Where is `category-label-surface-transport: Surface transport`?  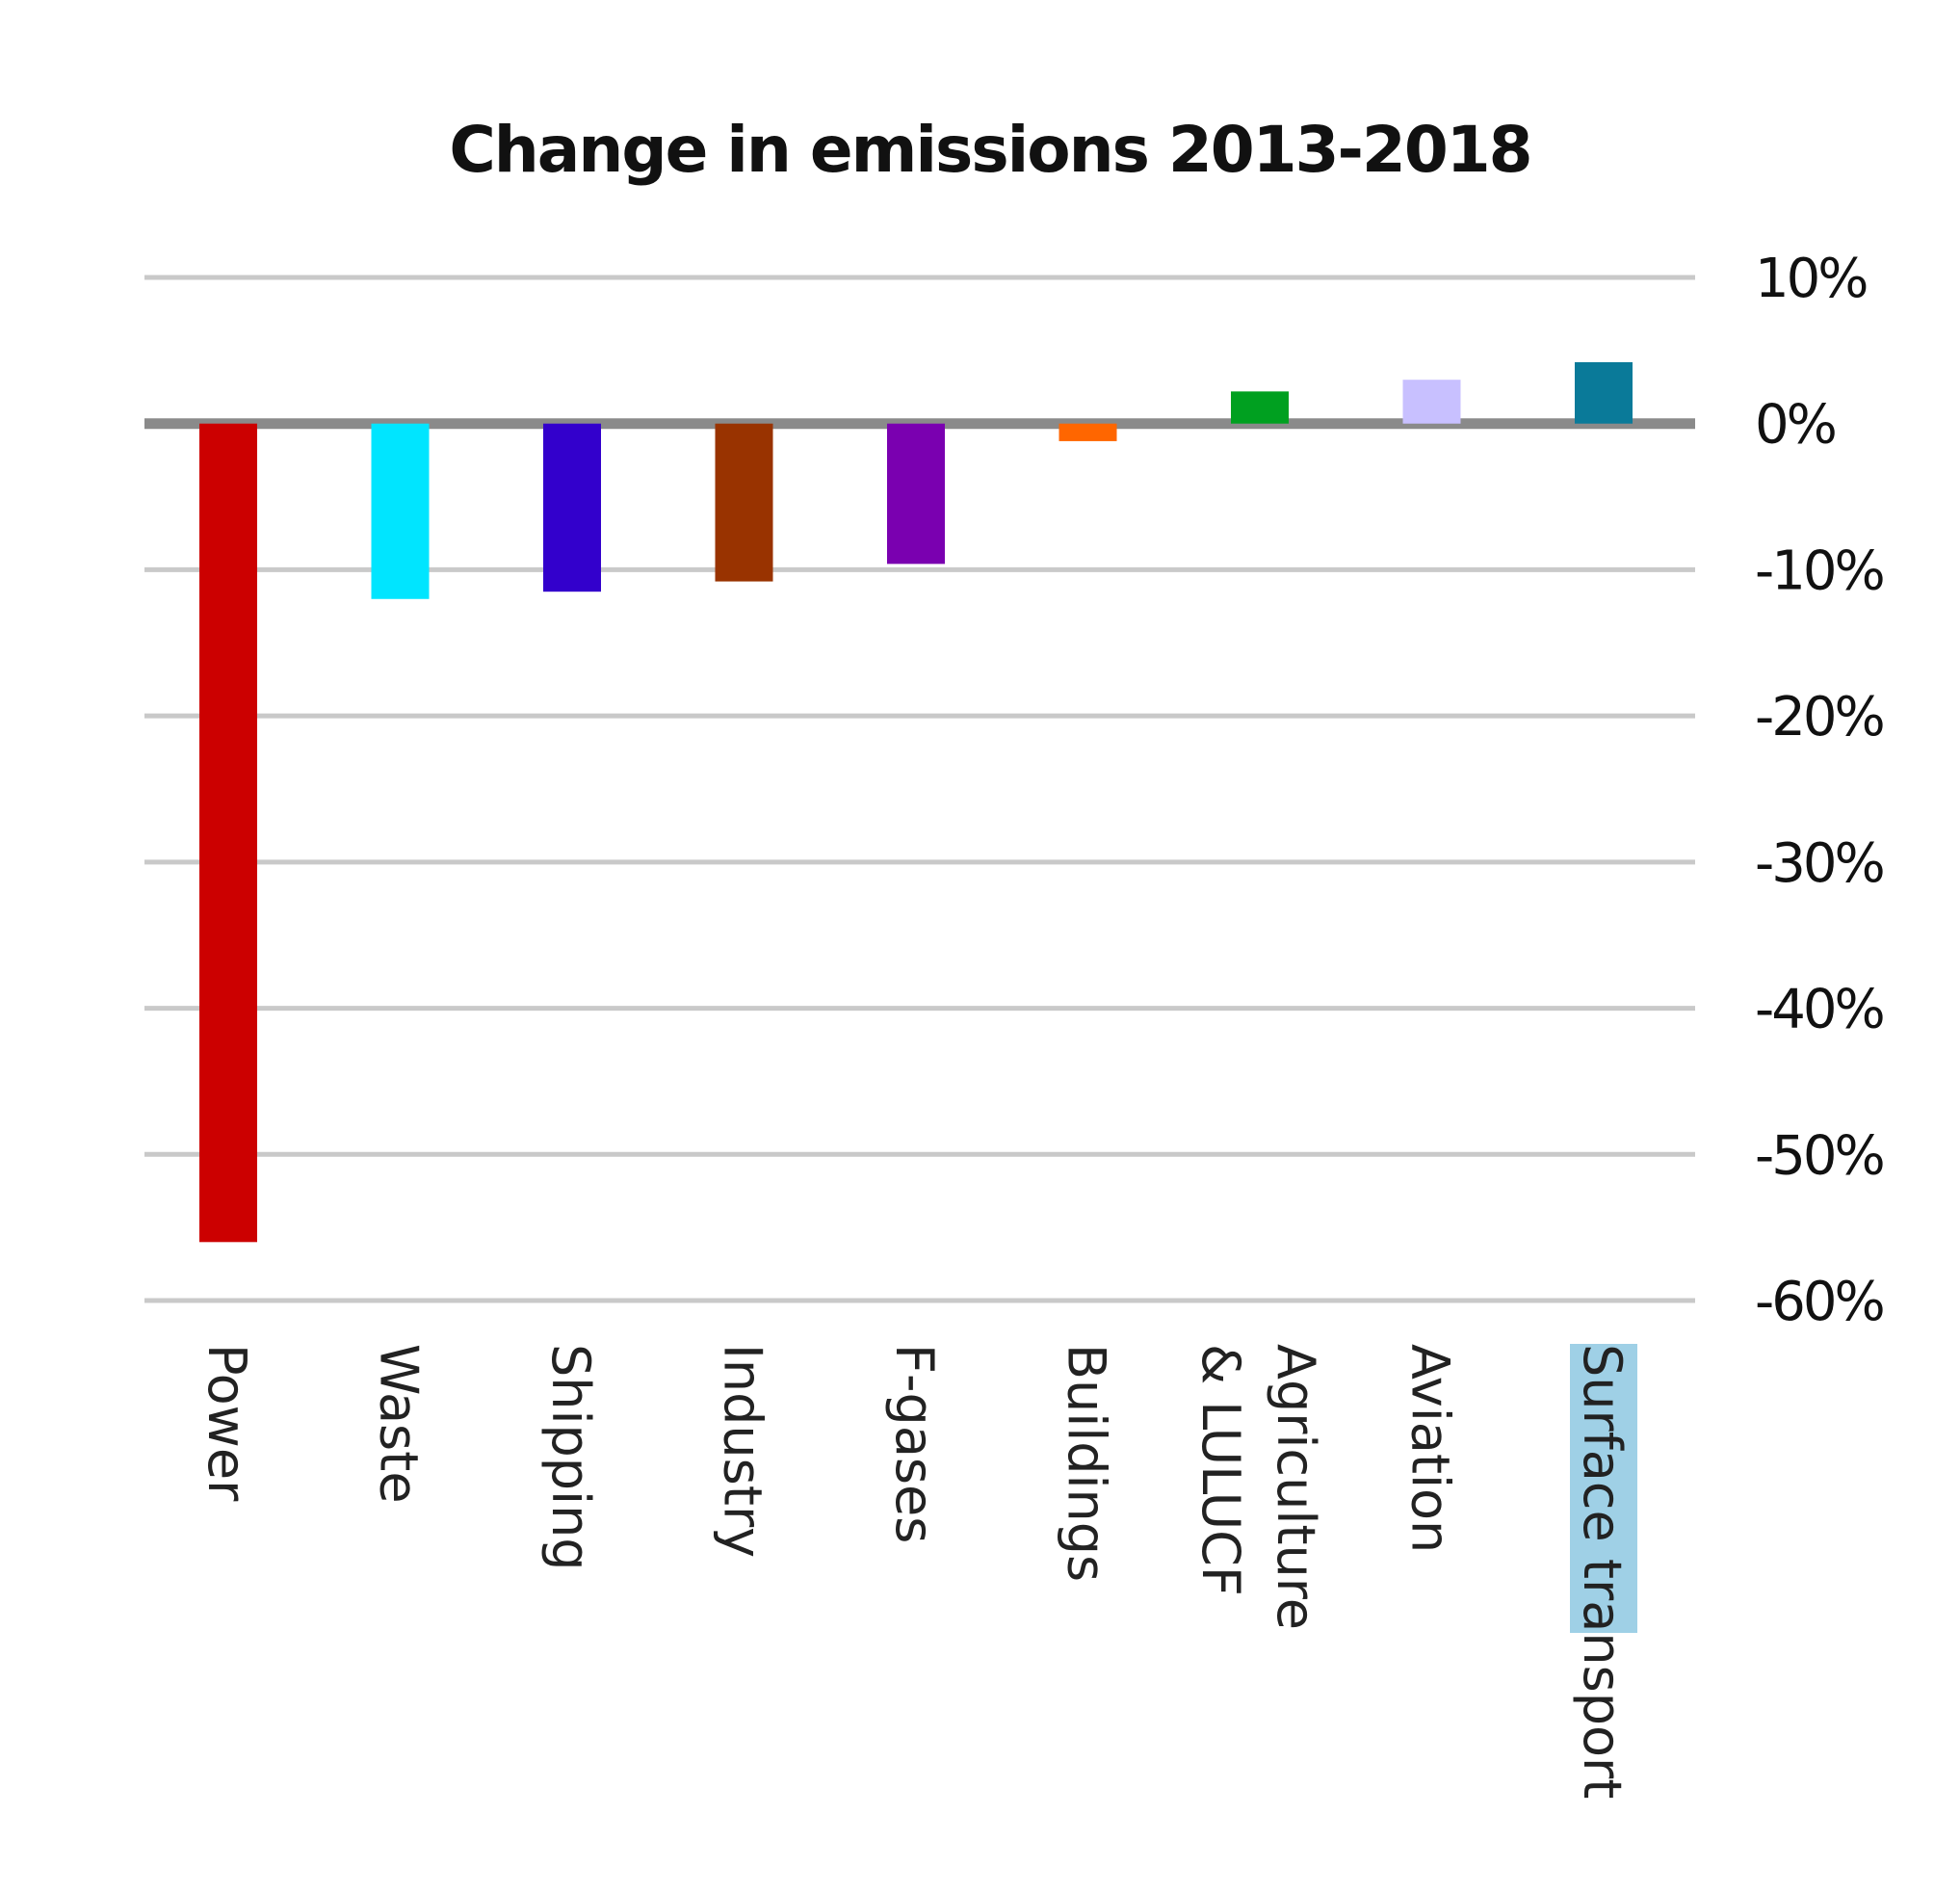
category-label-surface-transport: Surface transport is located at coordinates (1603, 1571).